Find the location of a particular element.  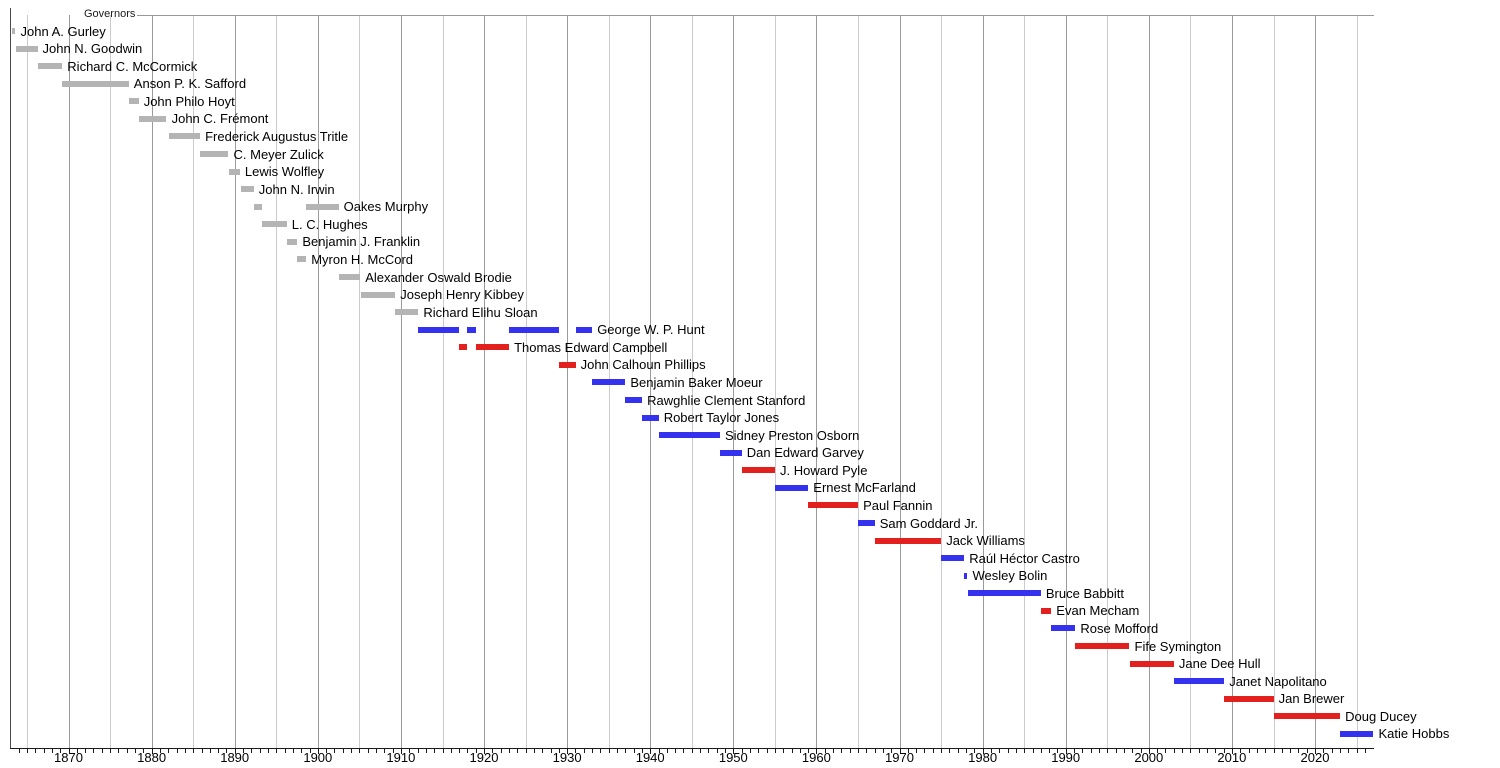

governor-name-label: John A. Gurley is located at coordinates (63, 31).